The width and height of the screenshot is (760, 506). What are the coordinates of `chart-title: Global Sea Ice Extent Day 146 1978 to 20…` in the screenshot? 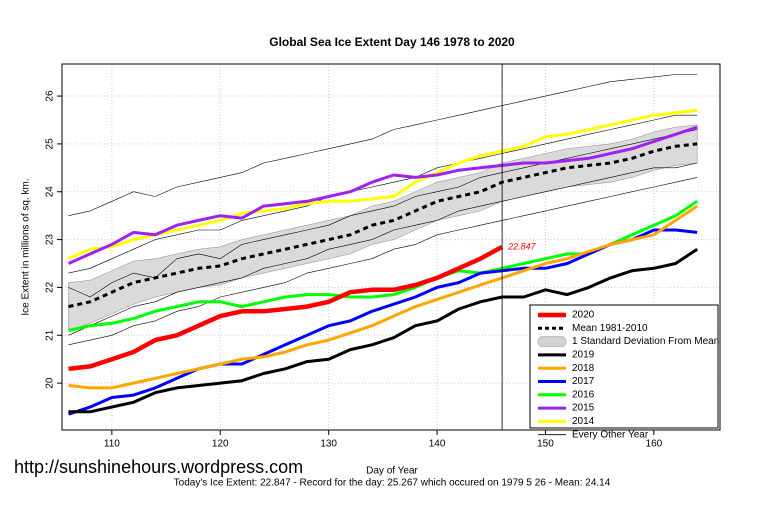 It's located at (392, 42).